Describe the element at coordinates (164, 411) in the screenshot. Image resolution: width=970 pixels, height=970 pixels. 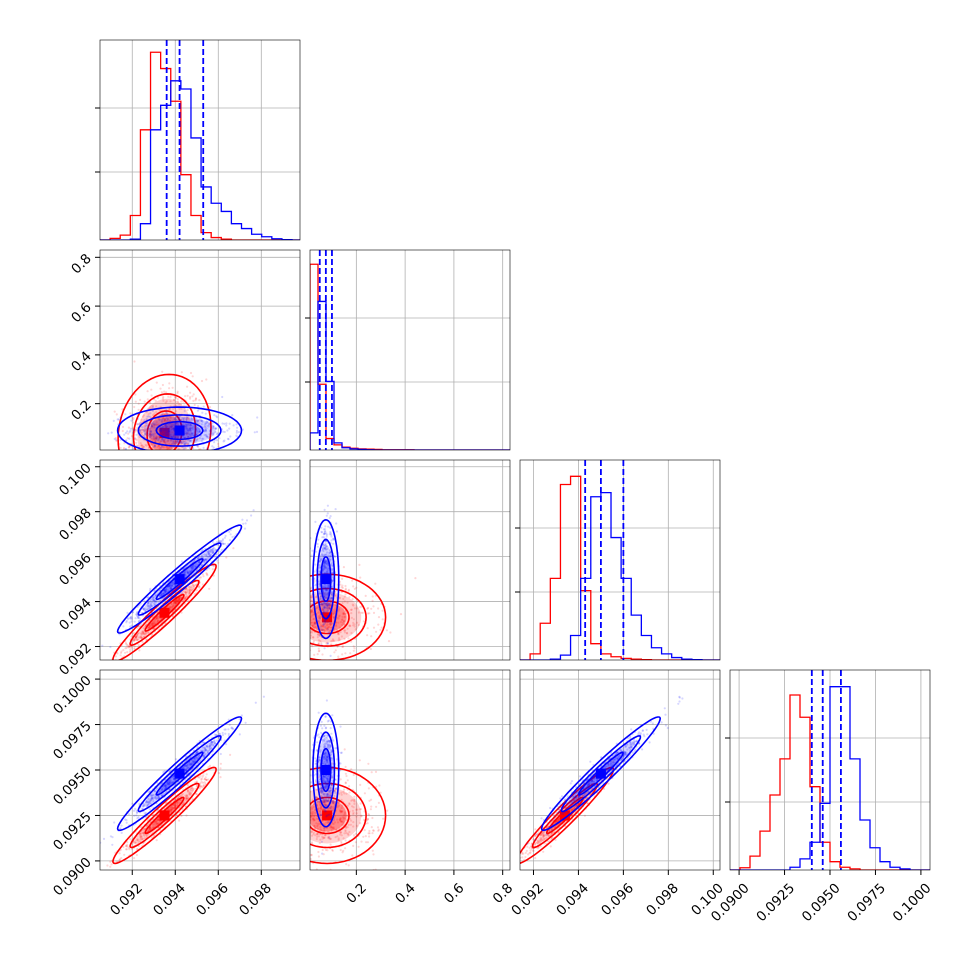
I see `contour-red` at that location.